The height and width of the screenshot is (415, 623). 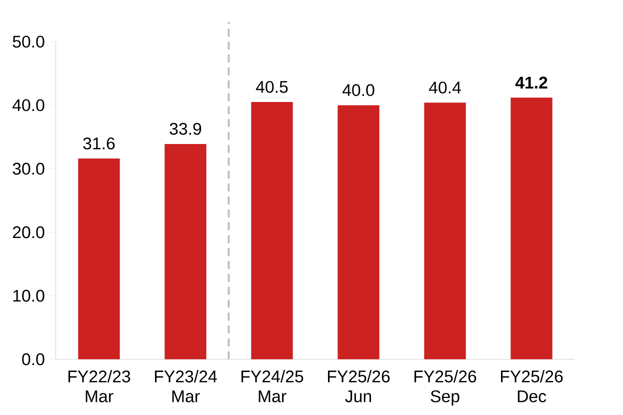 I want to click on data-label: 40.5, so click(x=272, y=87).